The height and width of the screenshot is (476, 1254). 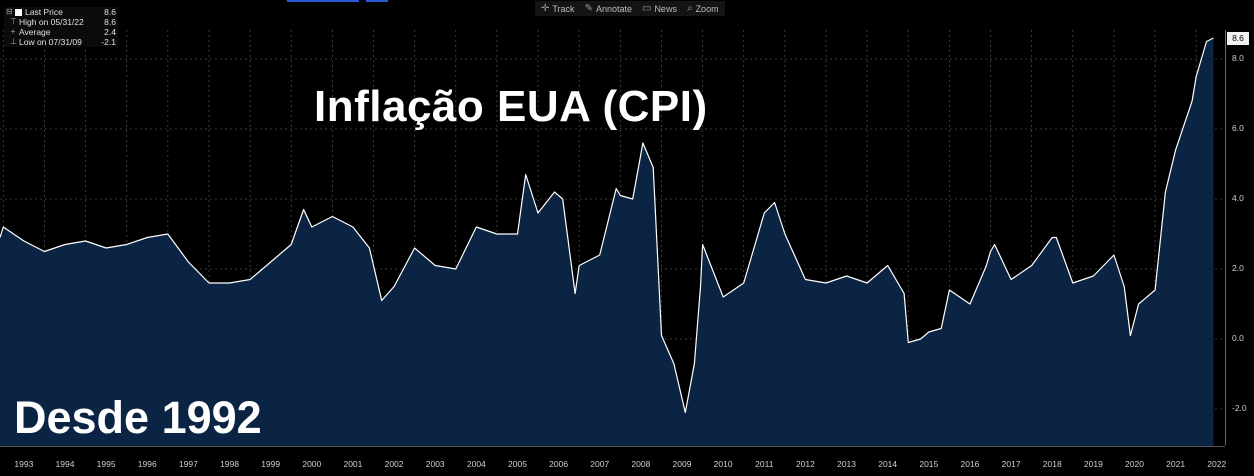 I want to click on annotate-label: Annotate, so click(x=613, y=8).